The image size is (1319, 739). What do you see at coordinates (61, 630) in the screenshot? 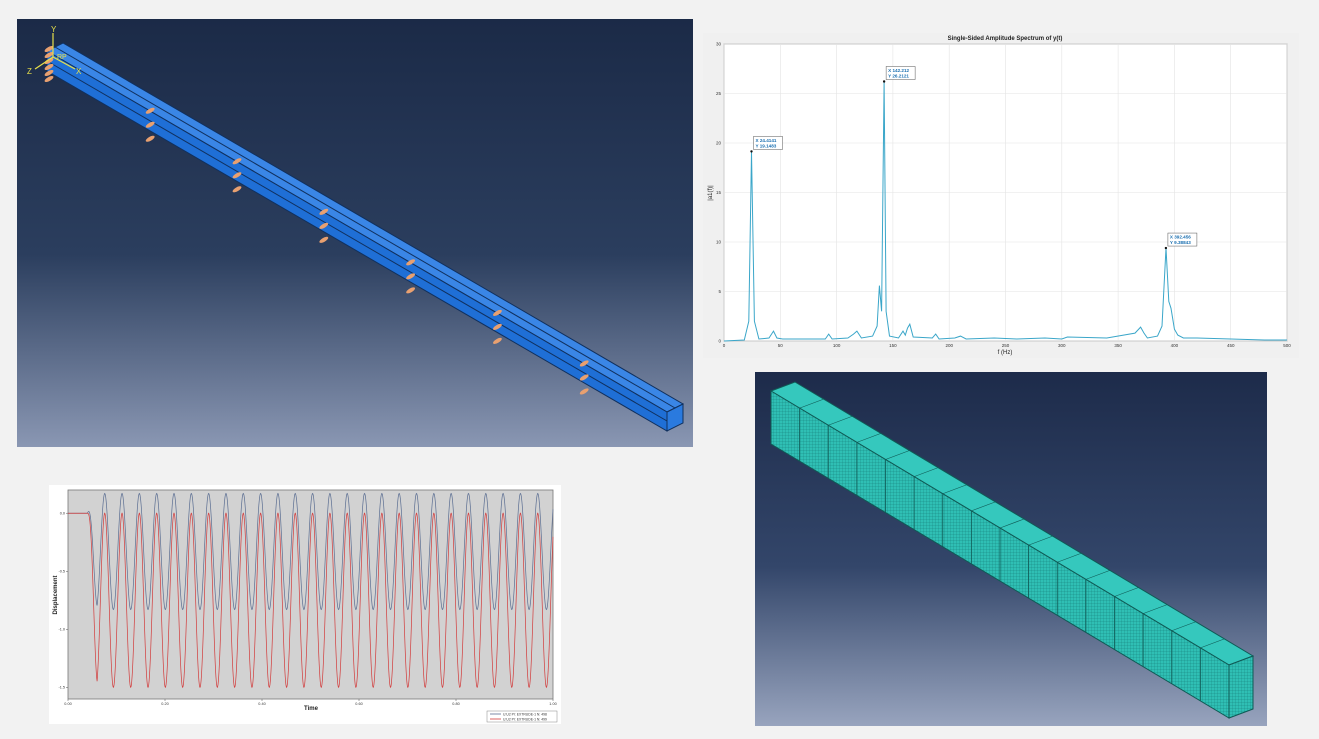
I see `displacement-y-tick-label: -1.0` at bounding box center [61, 630].